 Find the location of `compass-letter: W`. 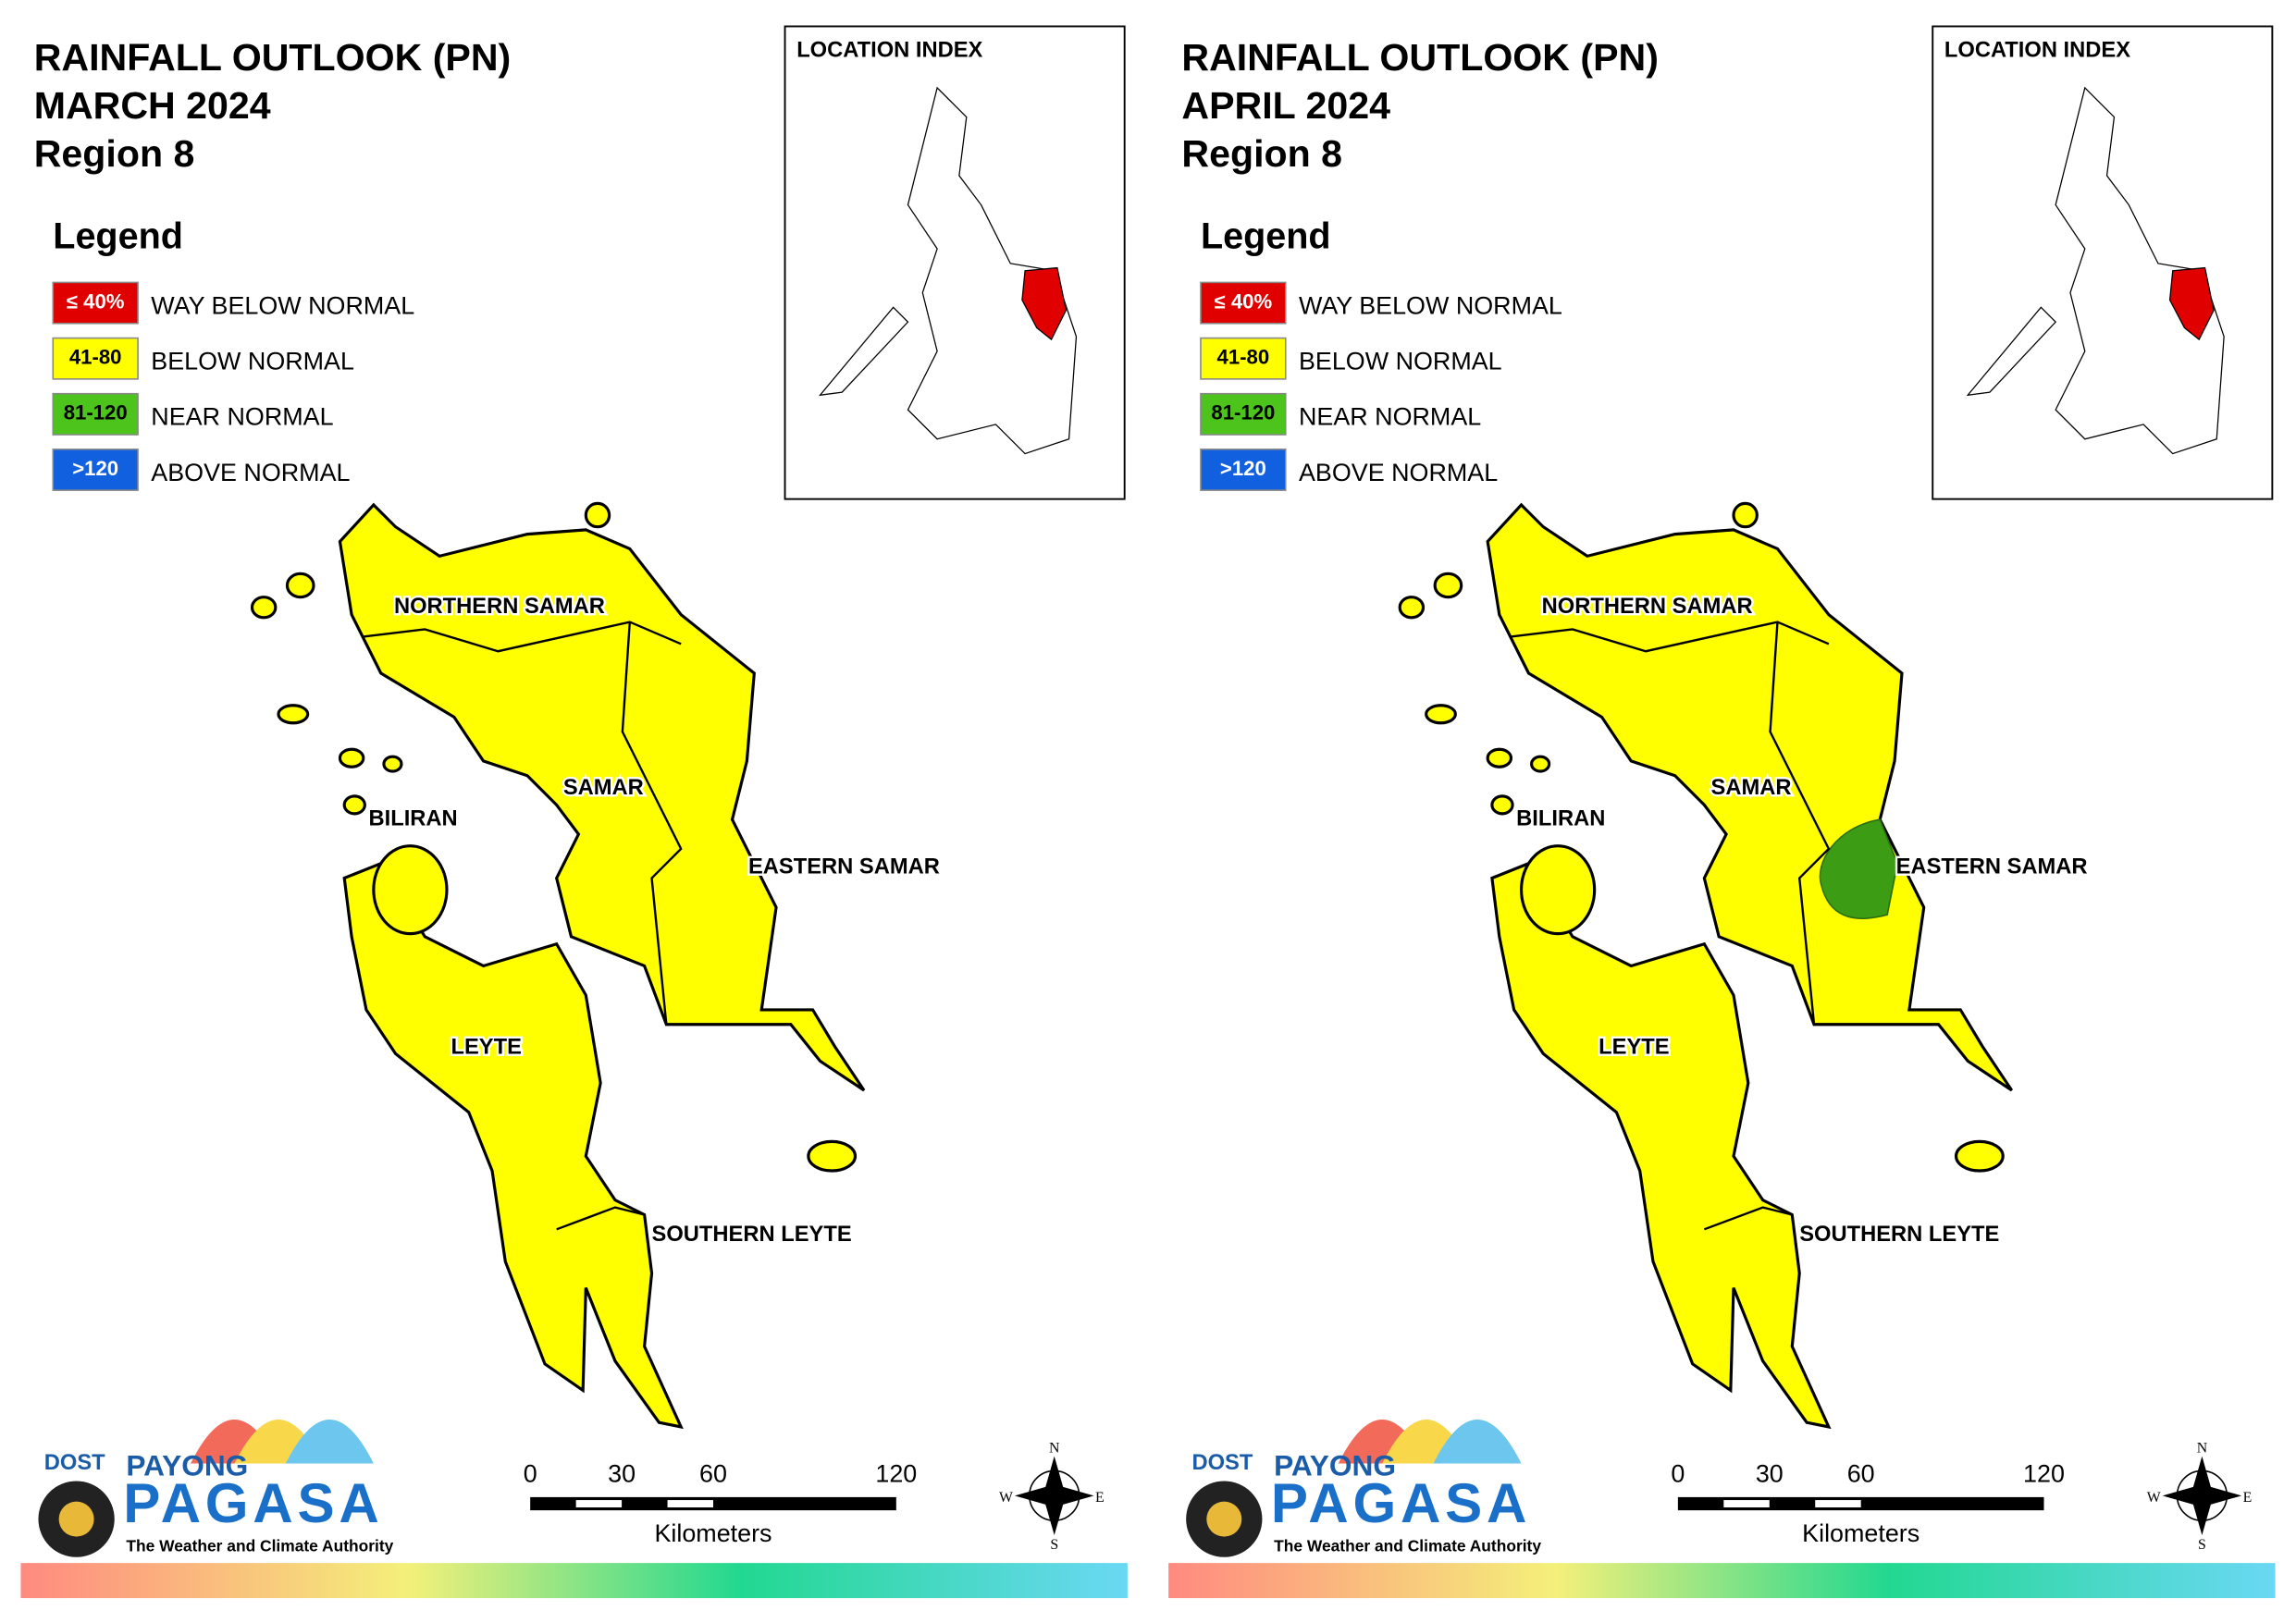

compass-letter: W is located at coordinates (2154, 1498).